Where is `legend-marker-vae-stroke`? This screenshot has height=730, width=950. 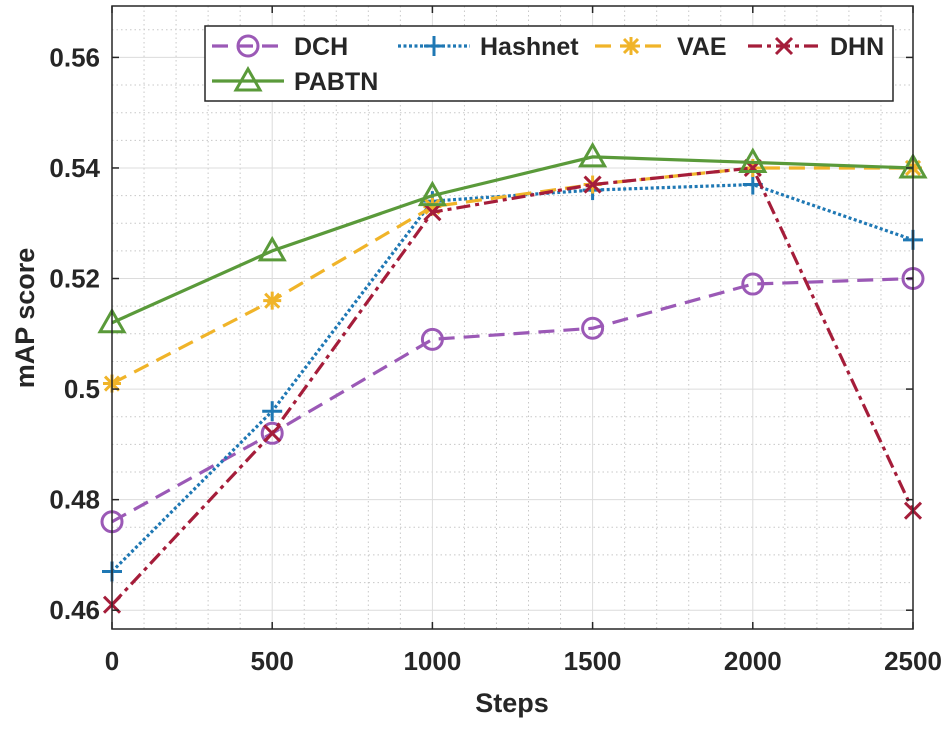
legend-marker-vae-stroke is located at coordinates (631, 46).